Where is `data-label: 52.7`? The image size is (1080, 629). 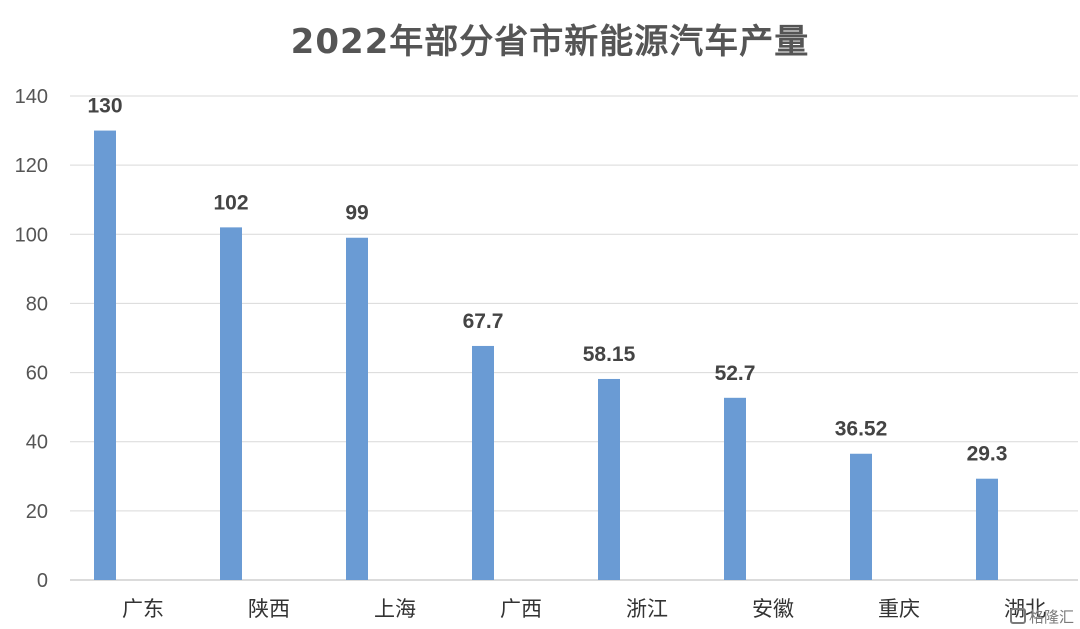
data-label: 52.7 is located at coordinates (735, 373).